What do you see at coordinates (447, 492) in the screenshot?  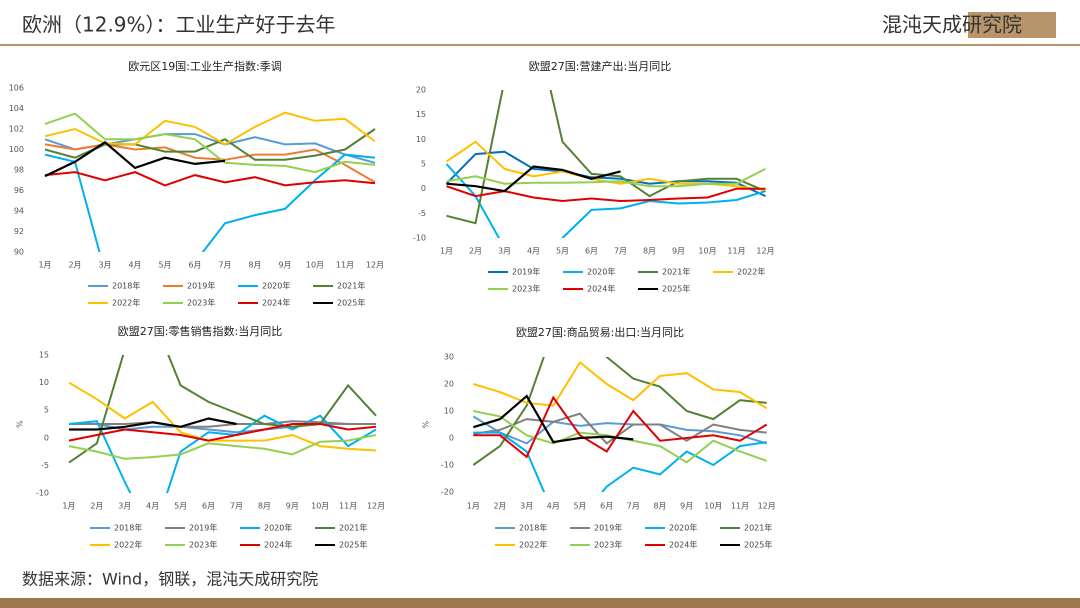 I see `y-tick-label: -20` at bounding box center [447, 492].